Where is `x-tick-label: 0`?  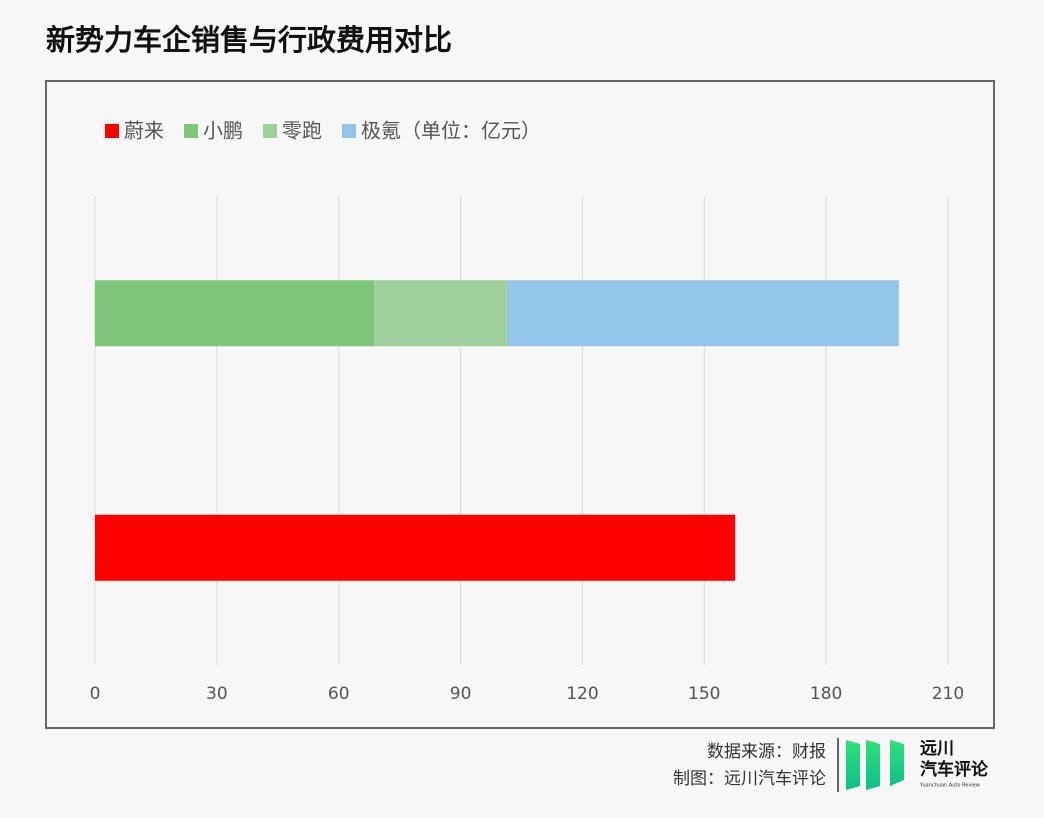
x-tick-label: 0 is located at coordinates (95, 694).